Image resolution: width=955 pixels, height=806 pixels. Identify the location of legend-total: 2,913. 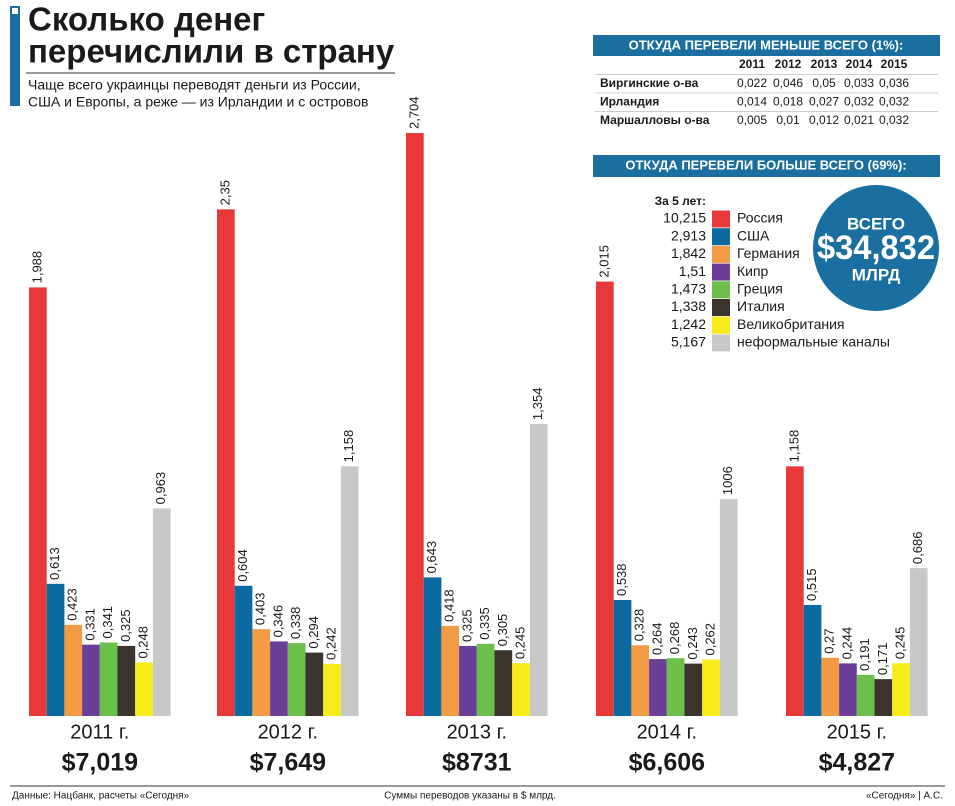
(688, 235).